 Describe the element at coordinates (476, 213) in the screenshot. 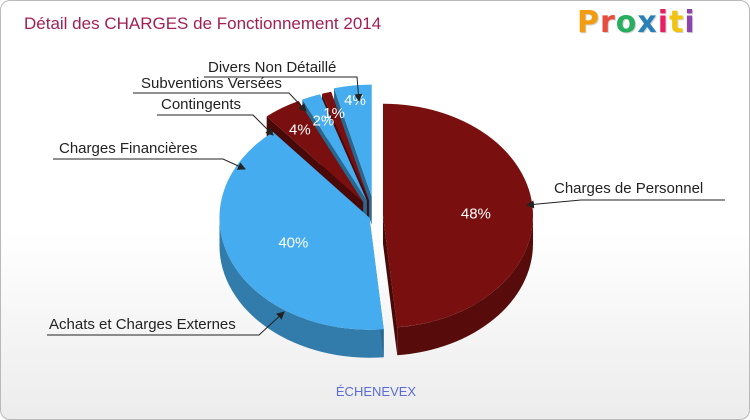

I see `percent-label: 48%` at that location.